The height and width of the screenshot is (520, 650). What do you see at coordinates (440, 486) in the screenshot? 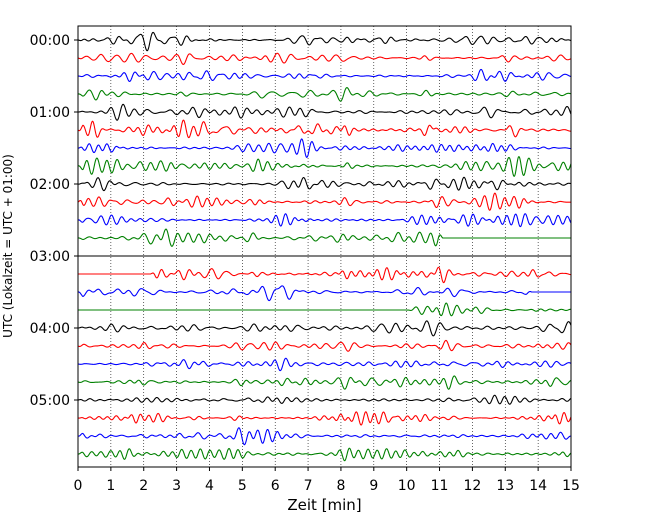
I see `x-tick-label-11: 11` at bounding box center [440, 486].